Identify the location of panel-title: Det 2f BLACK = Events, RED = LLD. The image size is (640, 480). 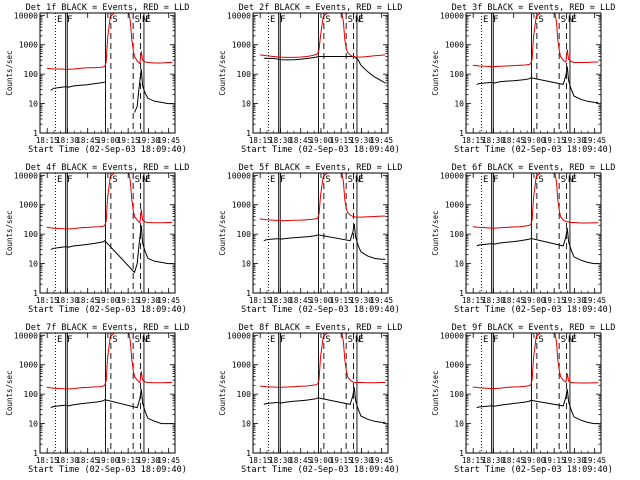
(321, 8).